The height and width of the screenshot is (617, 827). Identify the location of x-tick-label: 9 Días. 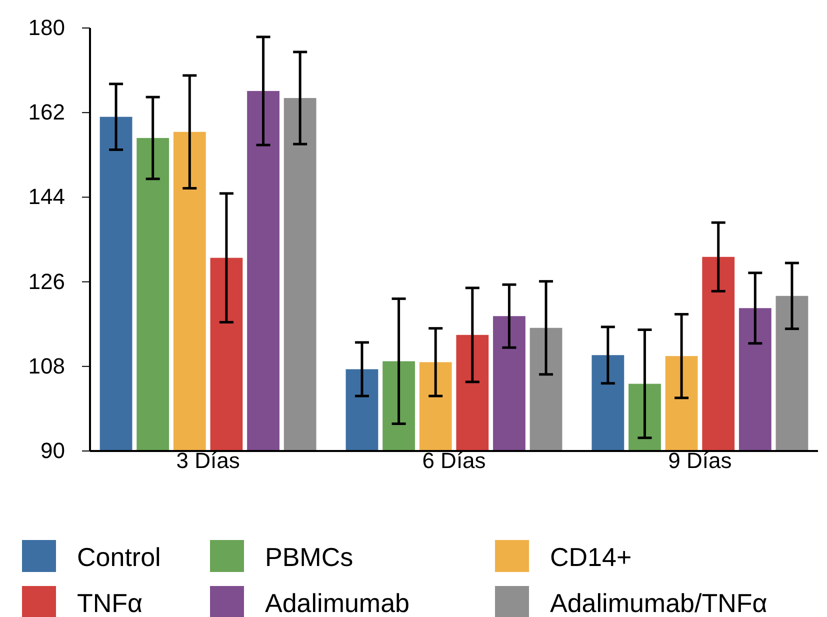
(700, 460).